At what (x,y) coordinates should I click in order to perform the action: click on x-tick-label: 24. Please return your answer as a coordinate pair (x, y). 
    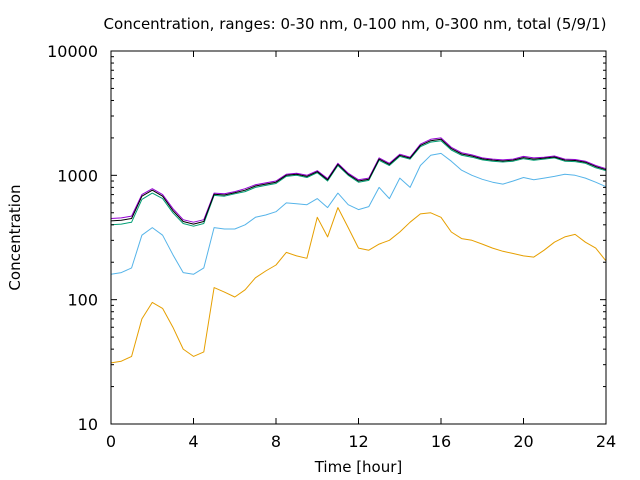
    Looking at the image, I should click on (606, 441).